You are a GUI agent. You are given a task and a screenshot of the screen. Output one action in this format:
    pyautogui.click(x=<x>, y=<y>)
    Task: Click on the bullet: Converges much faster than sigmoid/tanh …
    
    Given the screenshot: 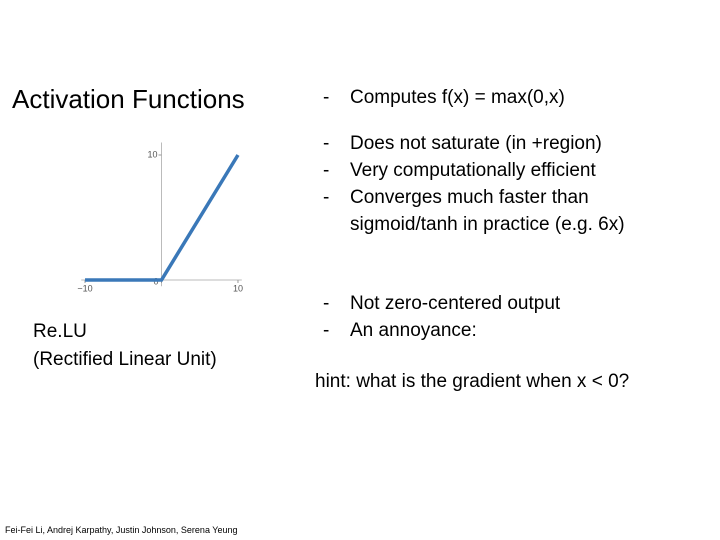 What is the action you would take?
    pyautogui.click(x=479, y=211)
    